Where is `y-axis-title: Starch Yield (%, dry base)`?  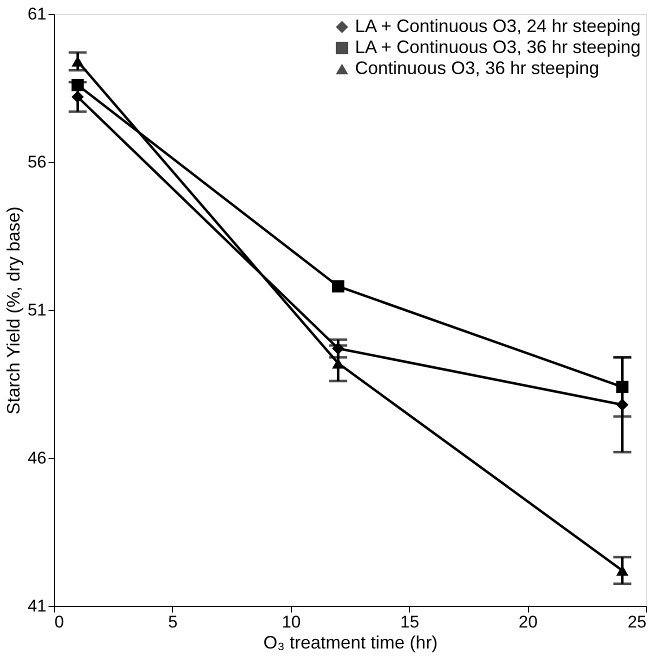
y-axis-title: Starch Yield (%, dry base) is located at coordinates (14, 310).